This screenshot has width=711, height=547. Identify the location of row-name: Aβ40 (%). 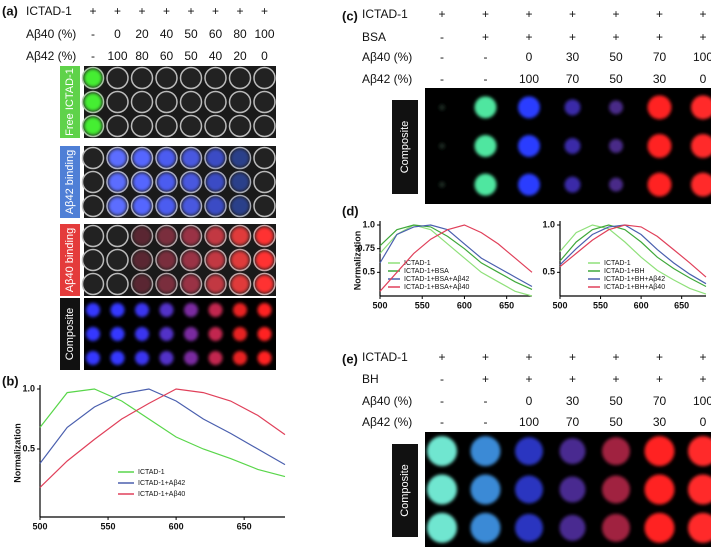
(387, 57).